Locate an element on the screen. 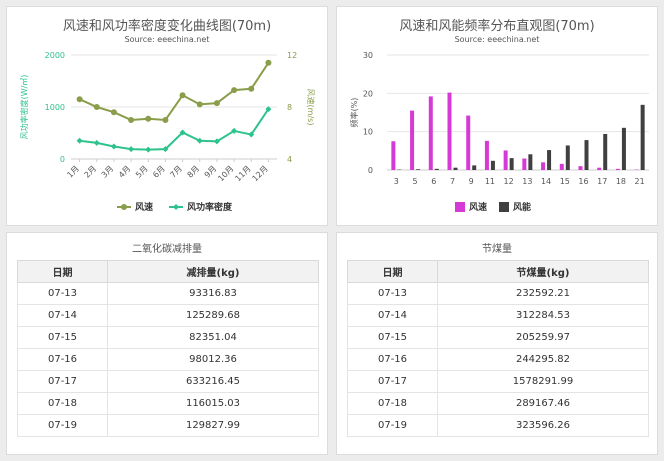 Image resolution: width=664 pixels, height=461 pixels. x-tick-label: 3 is located at coordinates (396, 181).